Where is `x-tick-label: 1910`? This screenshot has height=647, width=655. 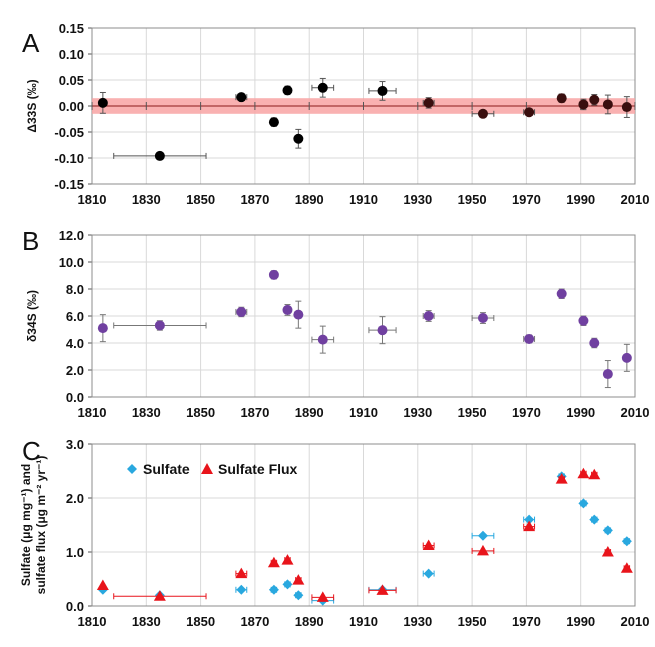
x-tick-label: 1910 is located at coordinates (363, 412).